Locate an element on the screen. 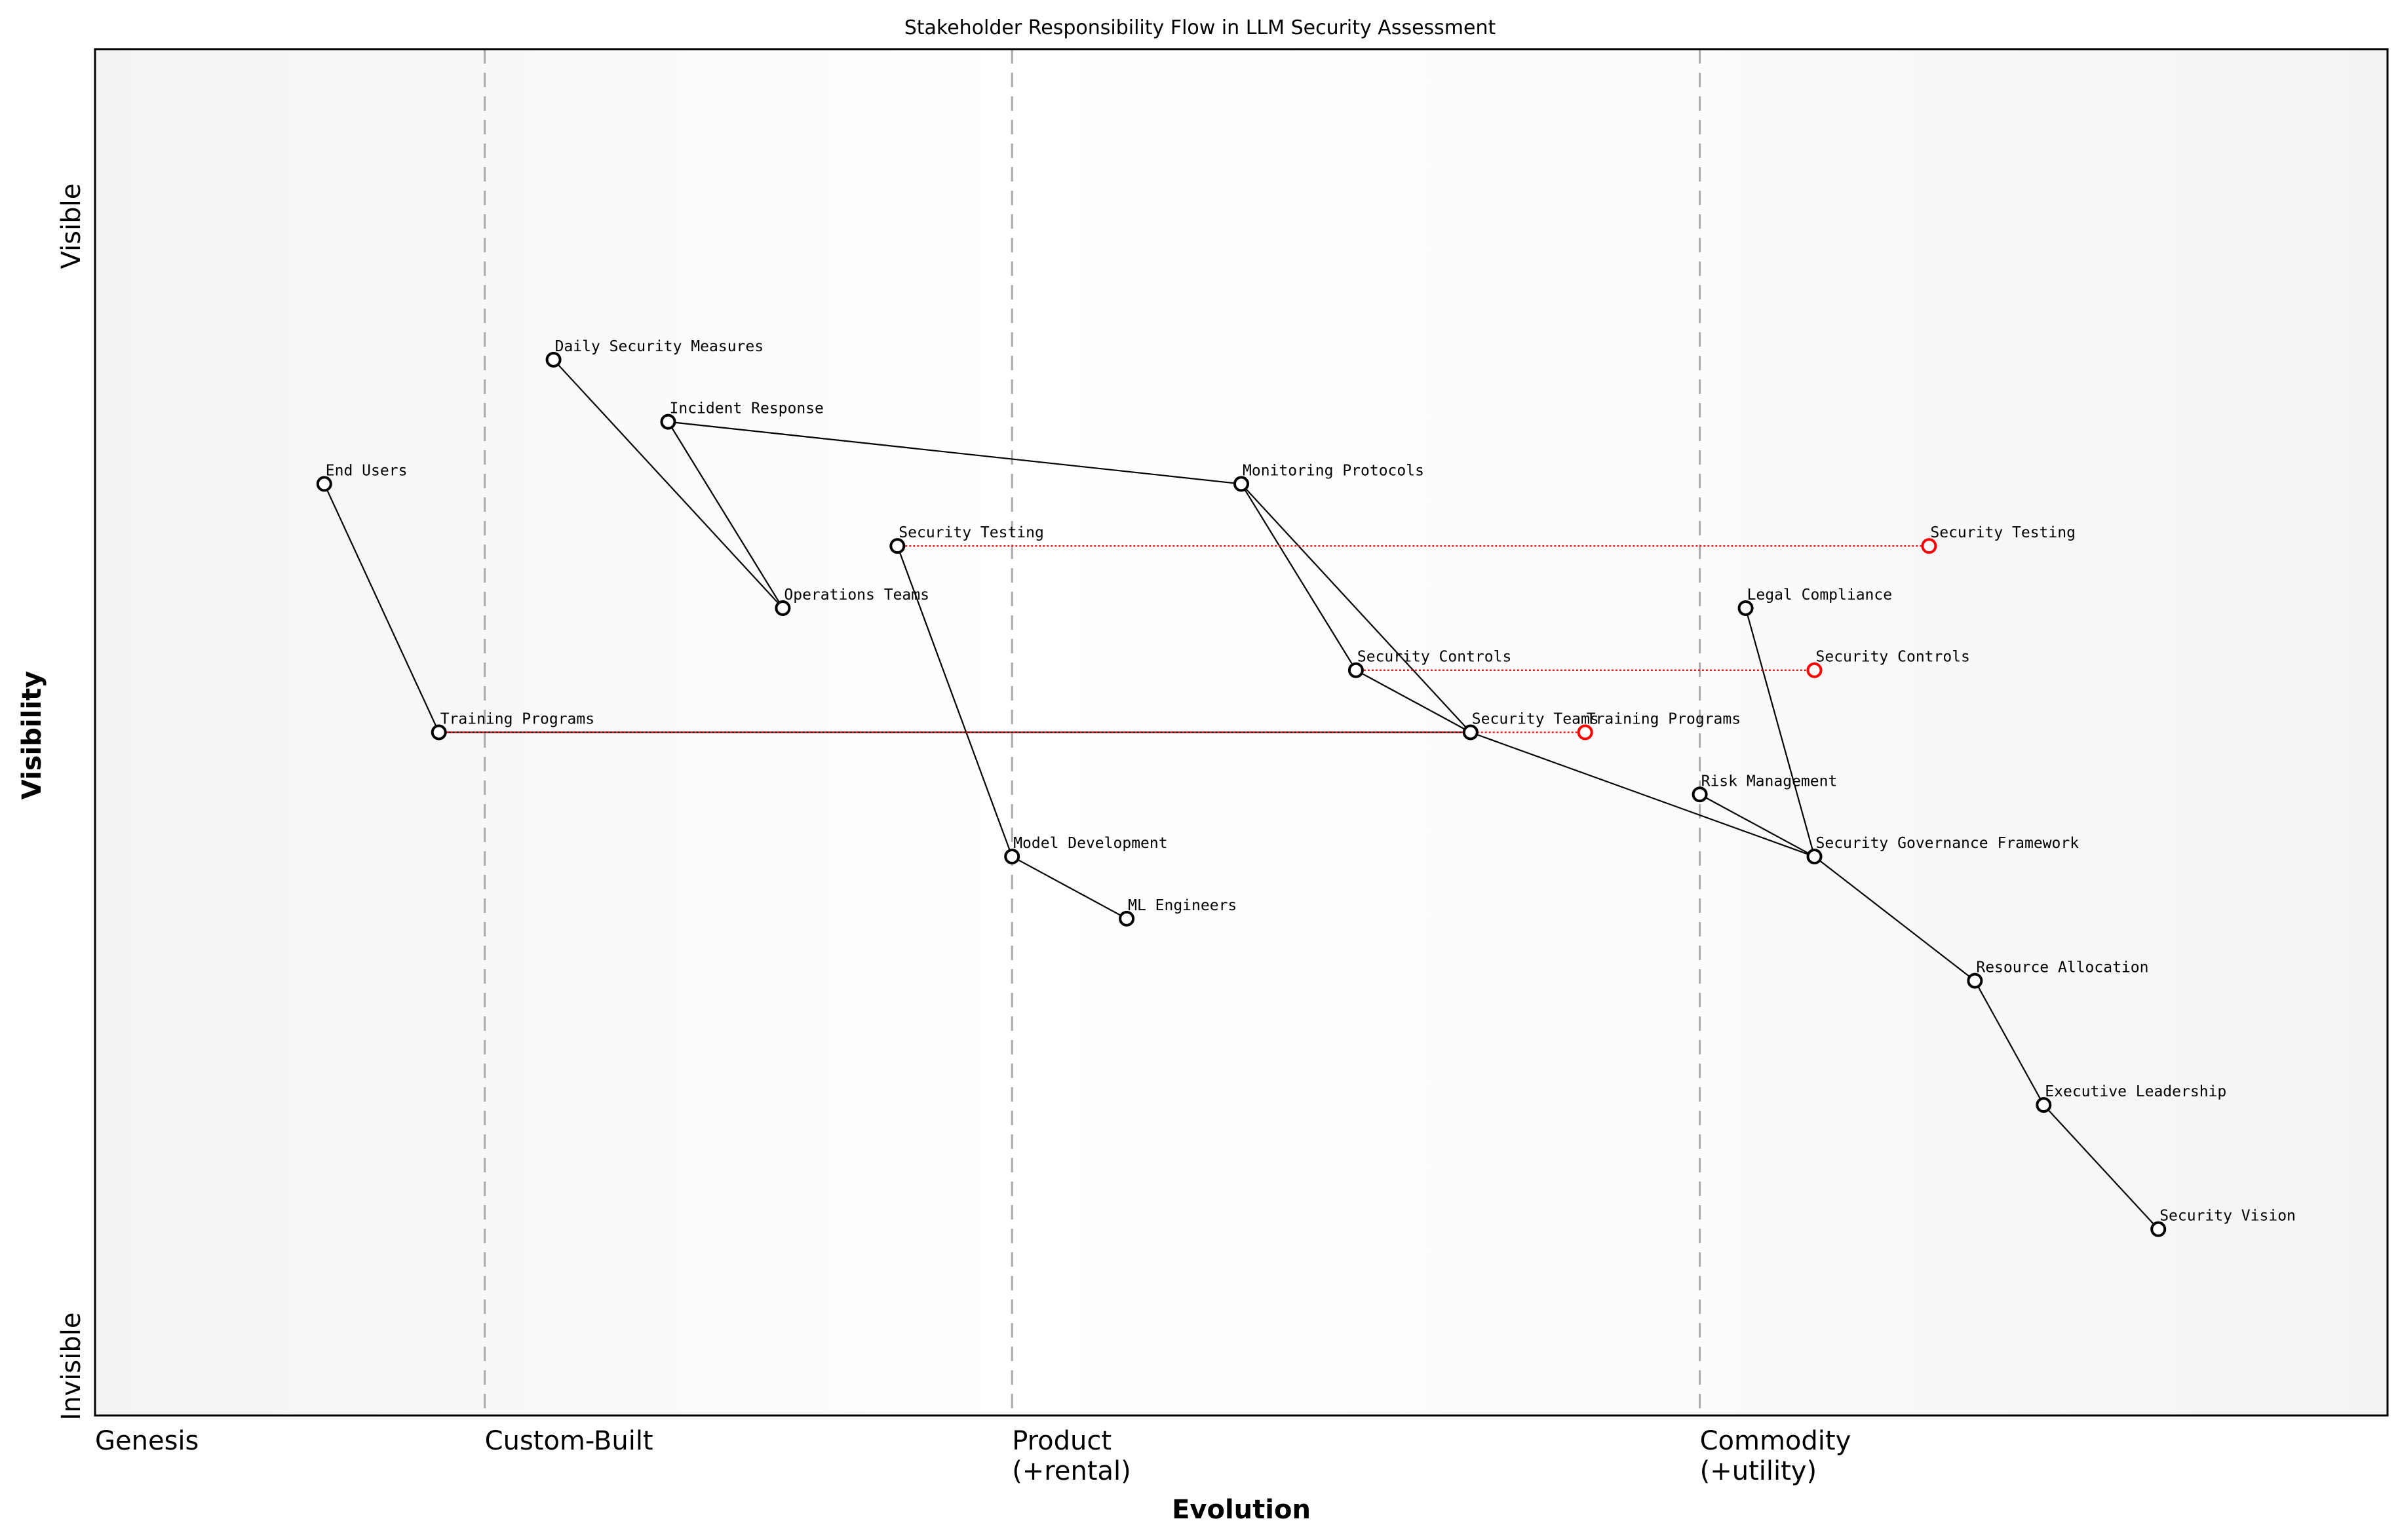 The image size is (2400, 1540). y-axis-title: Visibility is located at coordinates (32, 735).